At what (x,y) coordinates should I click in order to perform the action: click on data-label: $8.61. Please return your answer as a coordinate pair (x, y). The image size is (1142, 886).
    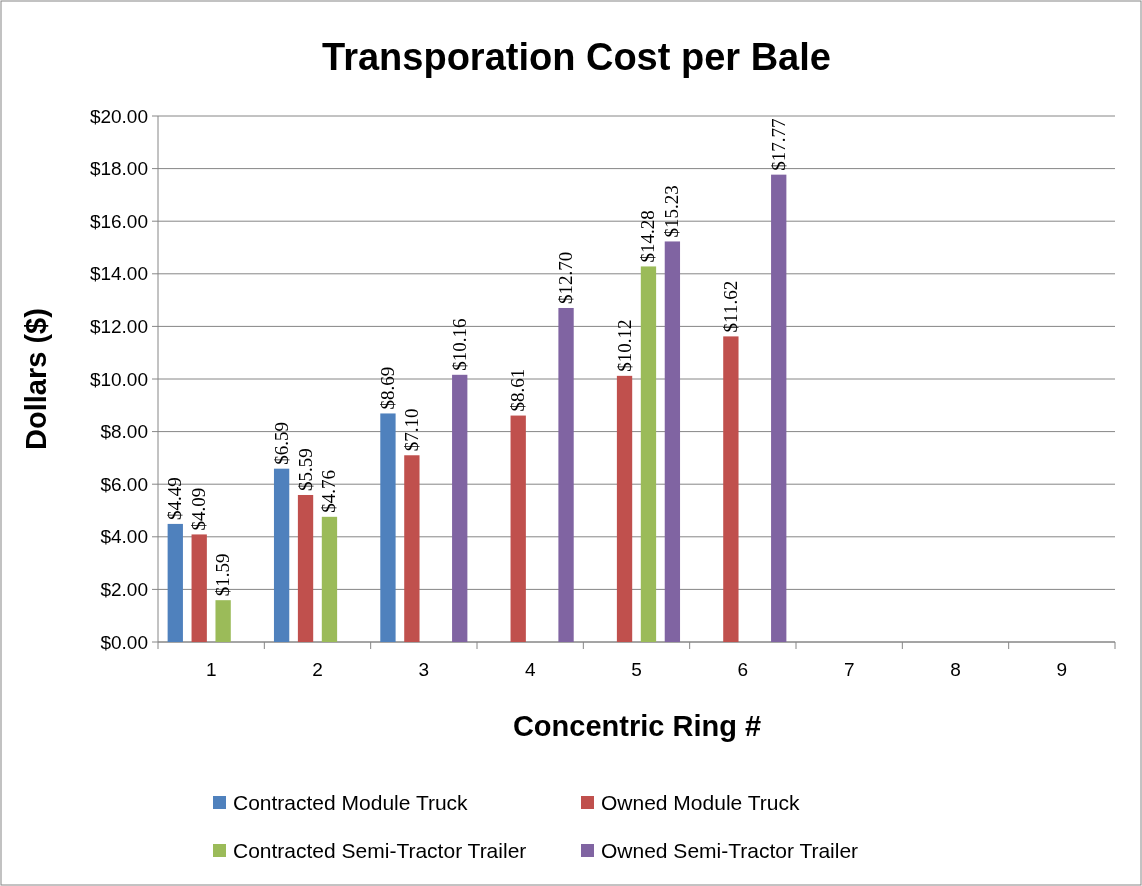
    Looking at the image, I should click on (518, 390).